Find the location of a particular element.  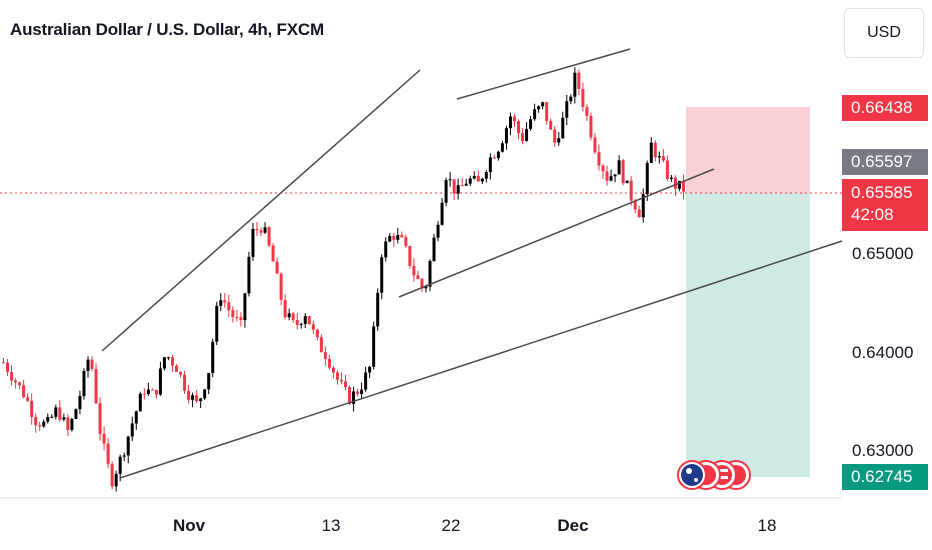

y-tick-label: 0.64000 is located at coordinates (883, 352).